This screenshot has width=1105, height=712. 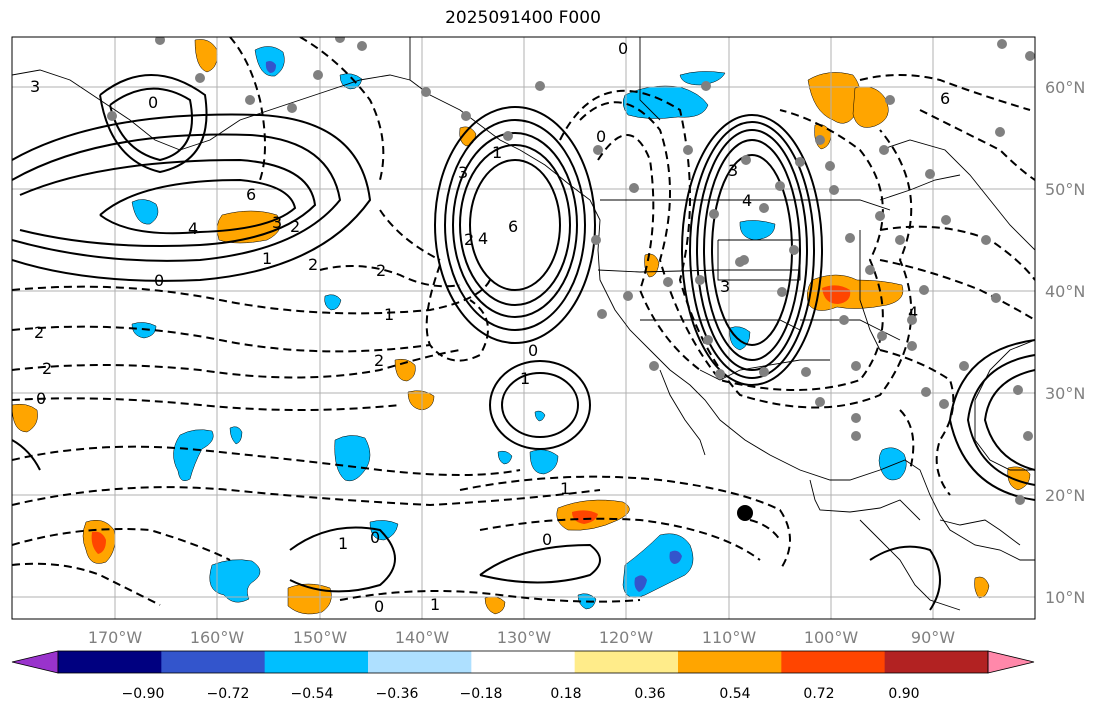 What do you see at coordinates (818, 694) in the screenshot?
I see `colorbar-tick-label: 0.72` at bounding box center [818, 694].